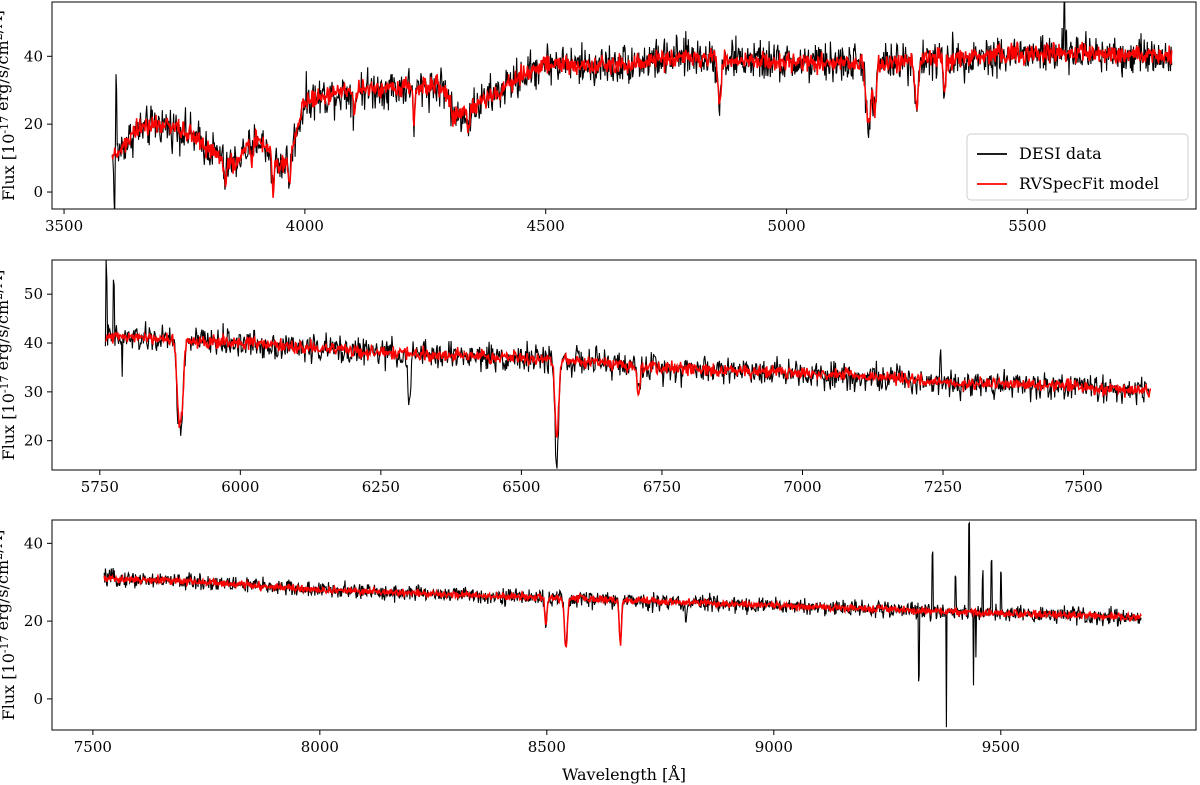 The width and height of the screenshot is (1200, 785). Describe the element at coordinates (320, 747) in the screenshot. I see `x-tick-label: 8000` at that location.